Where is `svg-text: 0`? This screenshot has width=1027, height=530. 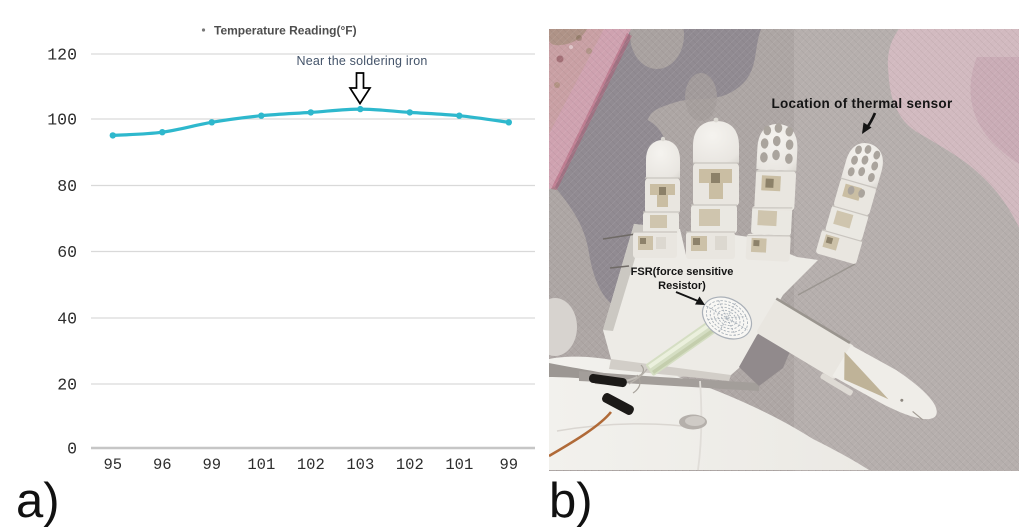
svg-text: 0 is located at coordinates (72, 449).